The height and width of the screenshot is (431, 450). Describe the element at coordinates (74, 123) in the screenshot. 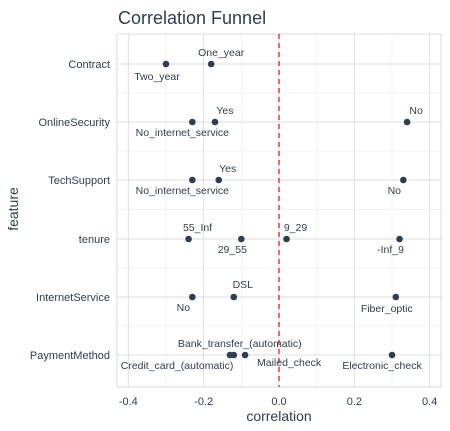

I see `y-tick-label: OnlineSecurity` at that location.